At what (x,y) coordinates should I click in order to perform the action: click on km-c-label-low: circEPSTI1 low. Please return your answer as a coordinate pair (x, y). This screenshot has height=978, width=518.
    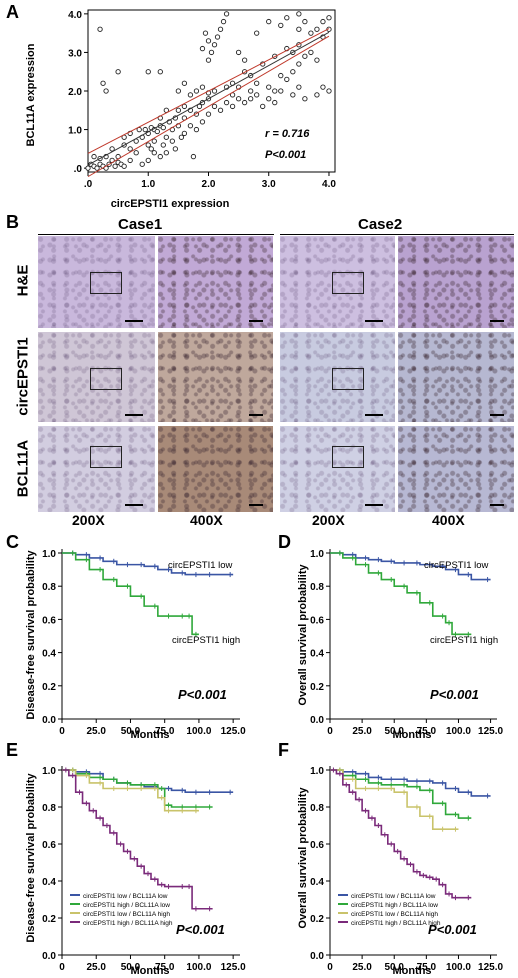
    Looking at the image, I should click on (200, 565).